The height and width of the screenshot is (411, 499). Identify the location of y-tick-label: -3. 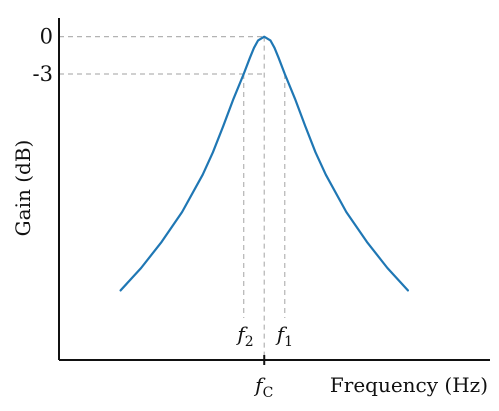
(43, 74).